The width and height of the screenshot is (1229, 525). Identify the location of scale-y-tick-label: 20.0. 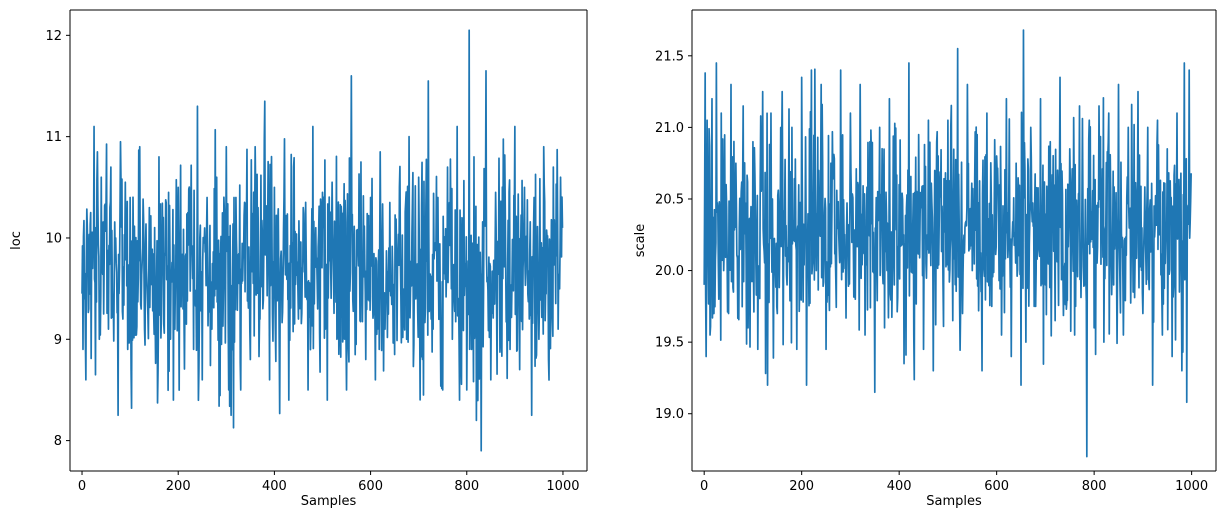
(669, 271).